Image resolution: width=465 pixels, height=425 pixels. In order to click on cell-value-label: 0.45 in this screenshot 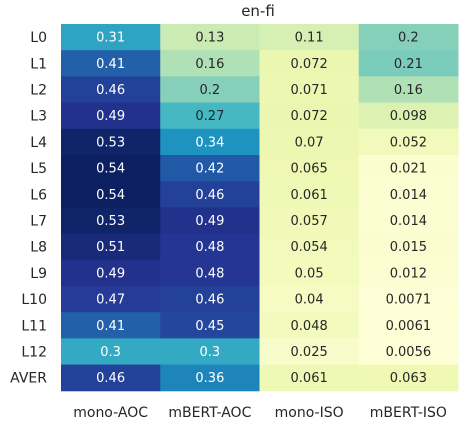, I will do `click(209, 326)`.